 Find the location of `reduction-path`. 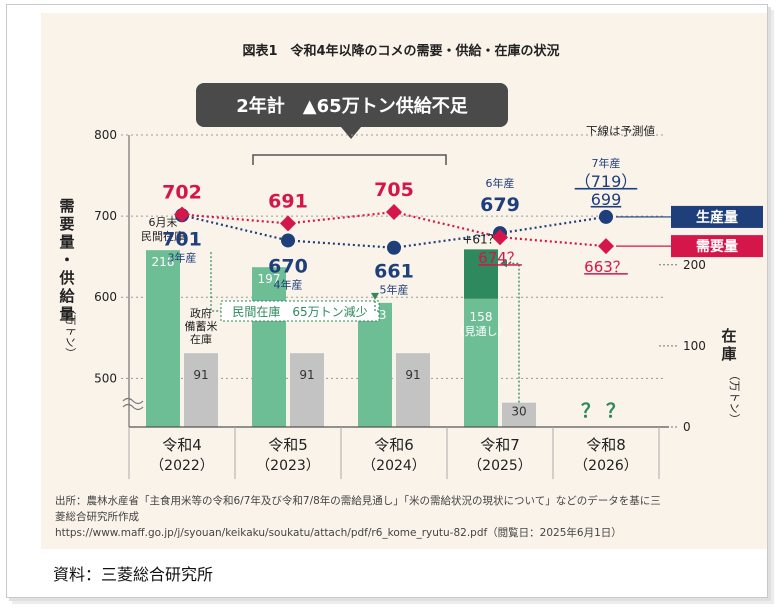

reduction-path is located at coordinates (294, 282).